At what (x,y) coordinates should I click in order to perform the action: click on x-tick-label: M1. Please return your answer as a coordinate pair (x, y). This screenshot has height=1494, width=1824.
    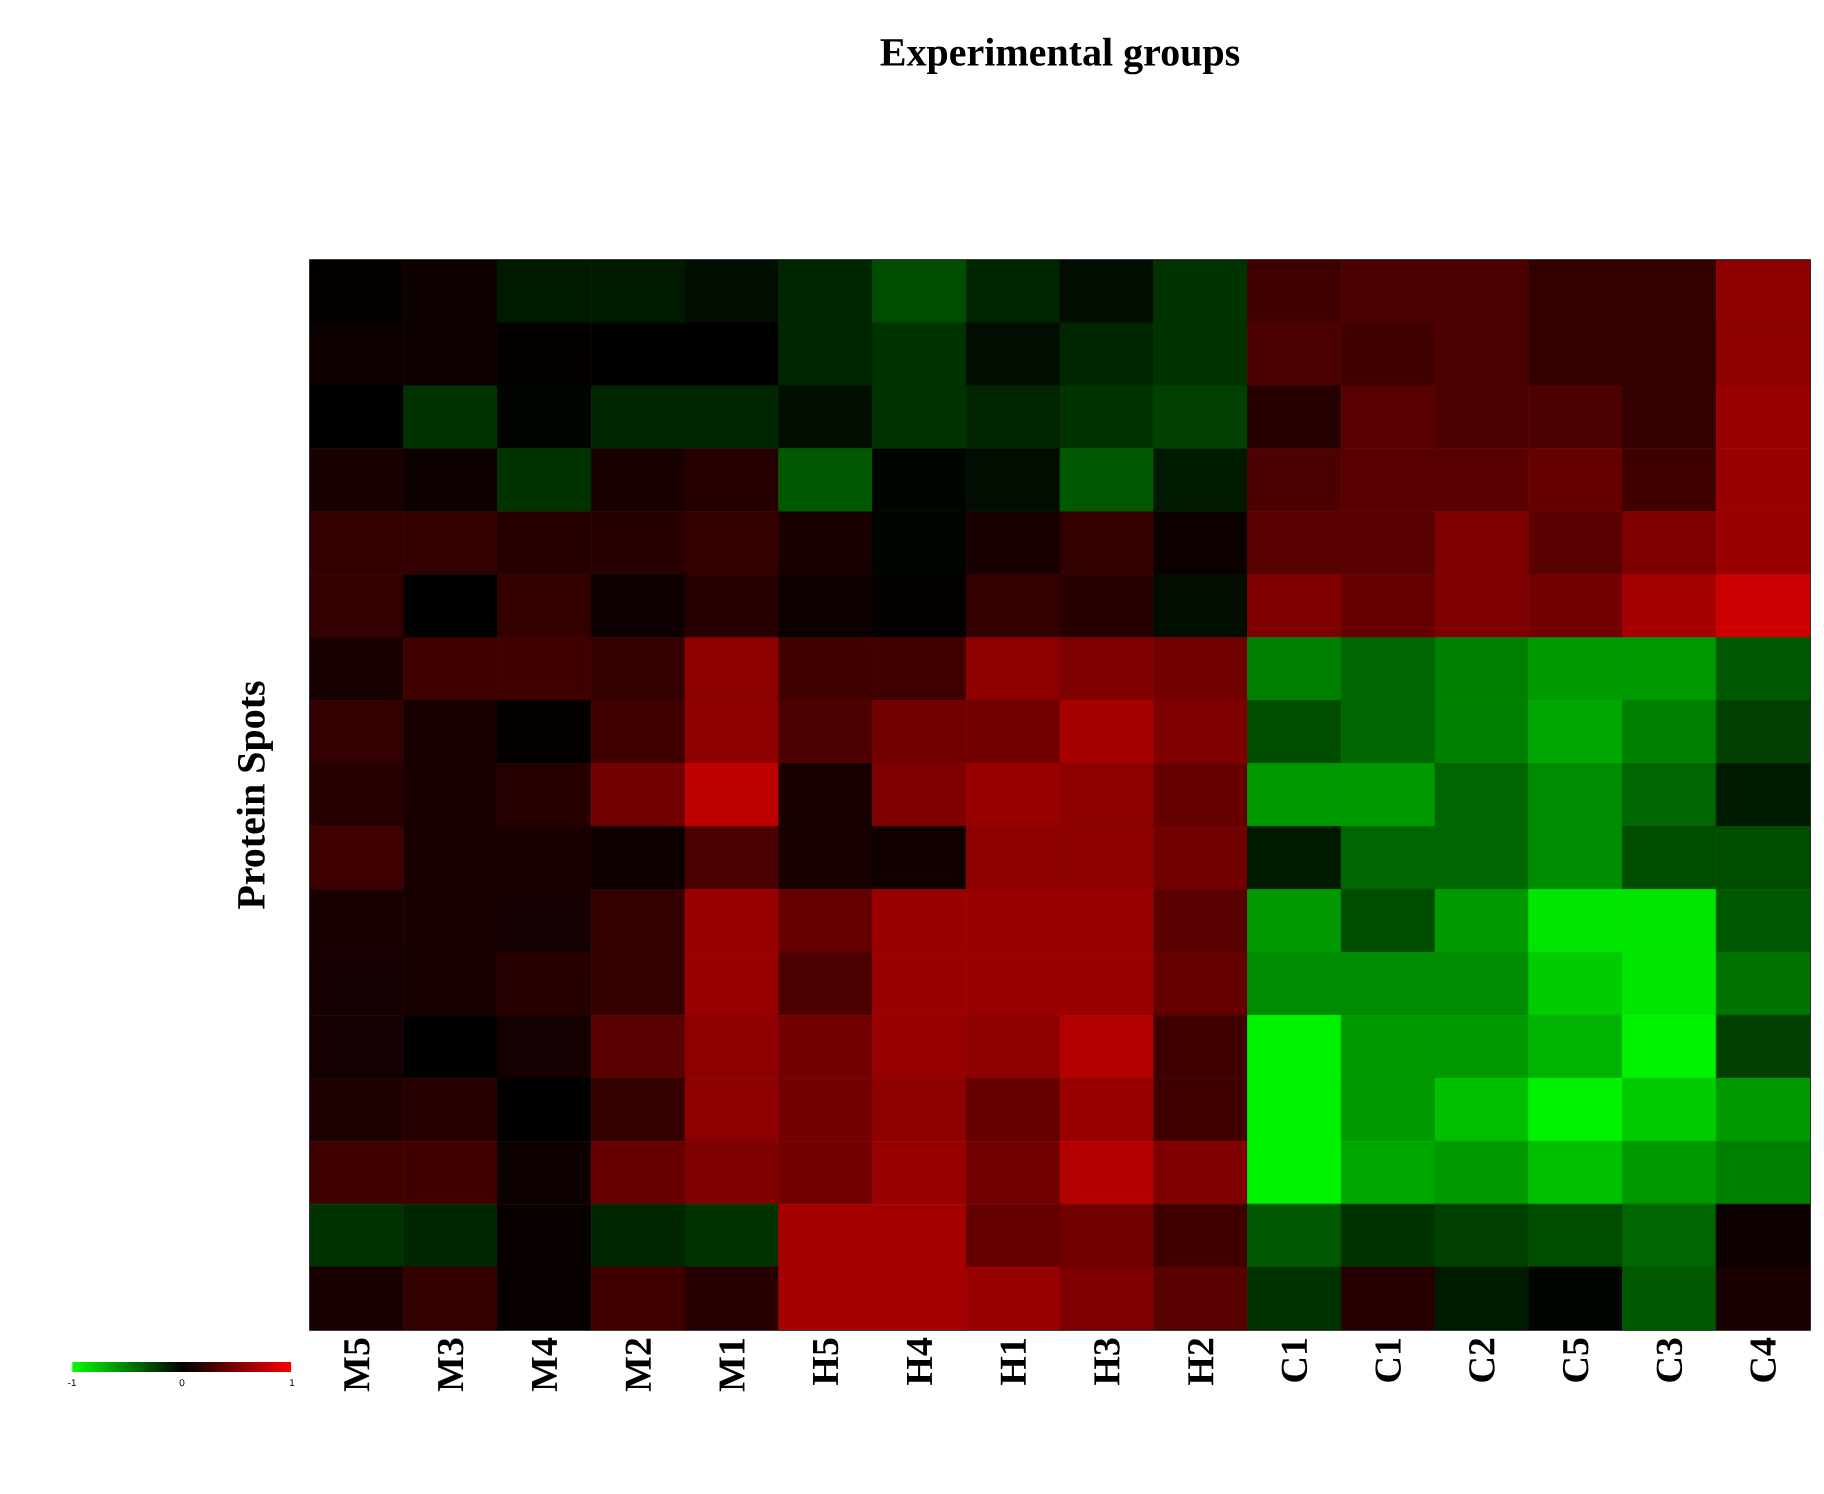
    Looking at the image, I should click on (732, 1365).